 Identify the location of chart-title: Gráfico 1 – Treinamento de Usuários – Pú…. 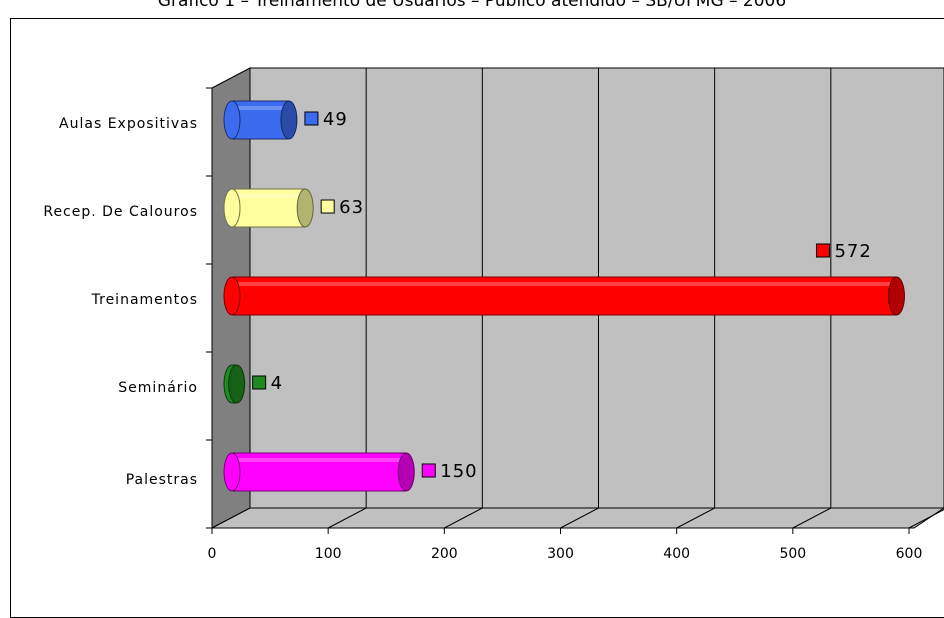
(472, 5).